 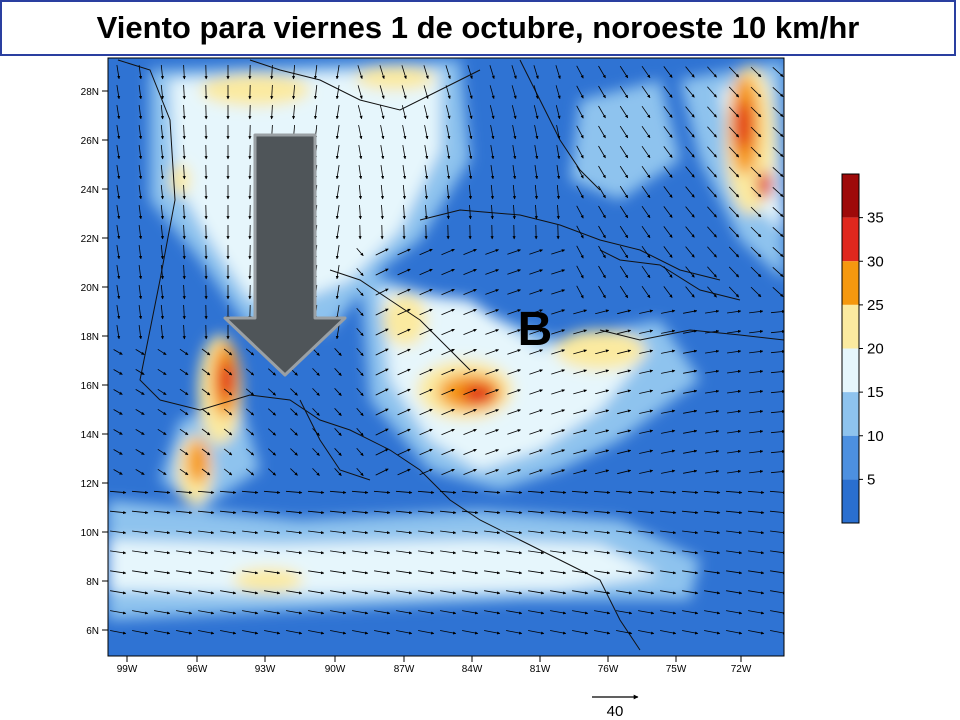 What do you see at coordinates (90, 239) in the screenshot?
I see `lat-tick-label: 22N` at bounding box center [90, 239].